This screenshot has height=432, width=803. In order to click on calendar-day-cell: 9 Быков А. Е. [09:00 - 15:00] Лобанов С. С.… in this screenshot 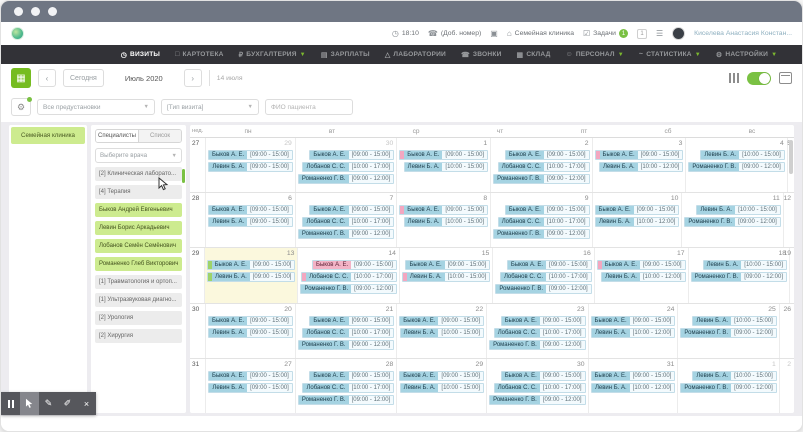, I will do `click(542, 220)`.